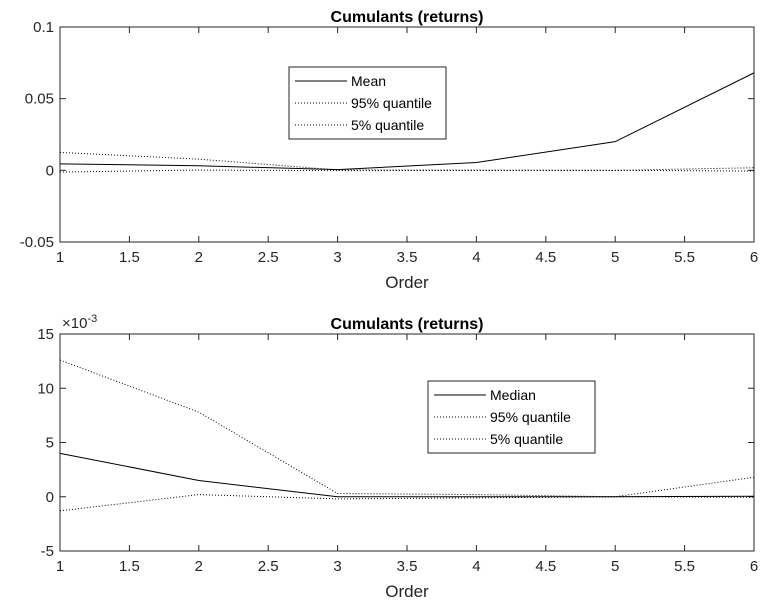  Describe the element at coordinates (476, 566) in the screenshot. I see `chart2-x-tick-label: 4` at that location.